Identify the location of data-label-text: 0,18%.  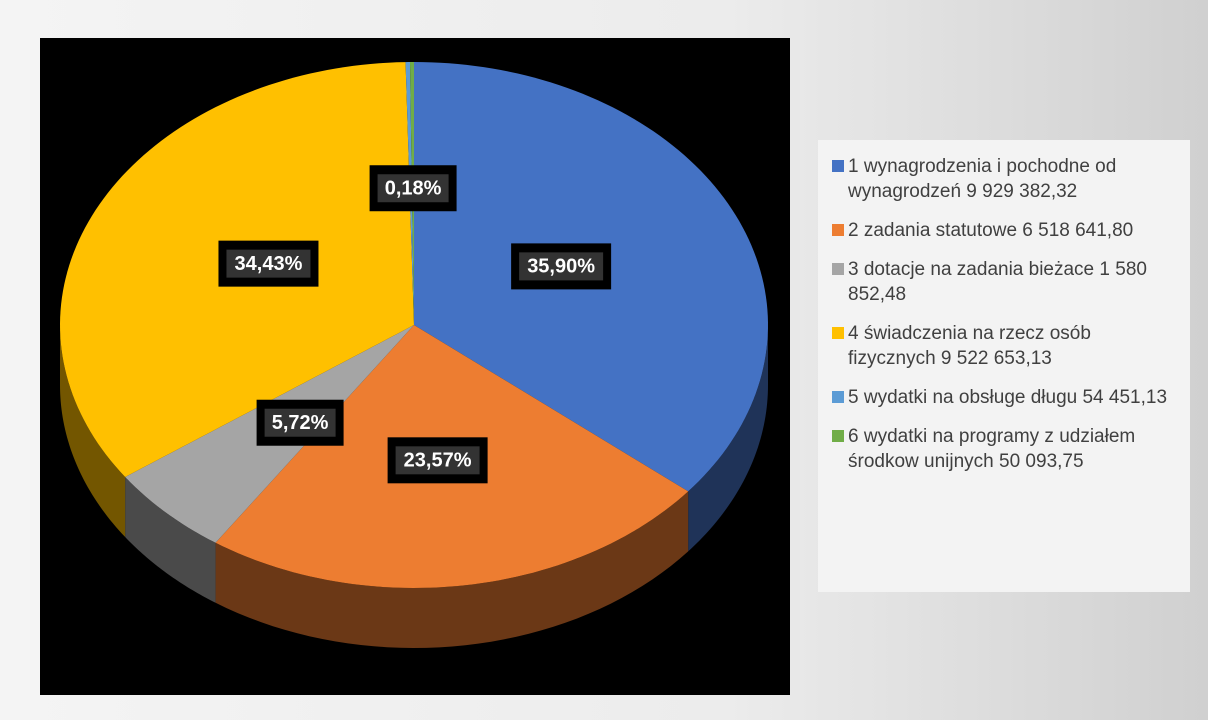
(413, 189).